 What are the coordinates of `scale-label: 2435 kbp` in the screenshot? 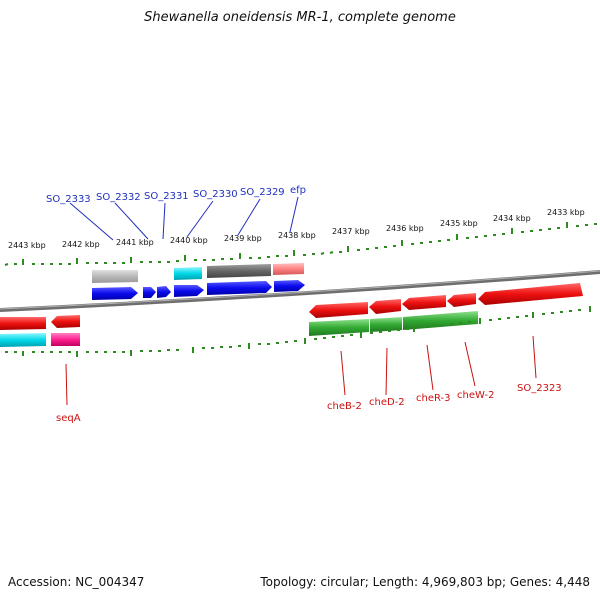 It's located at (459, 223).